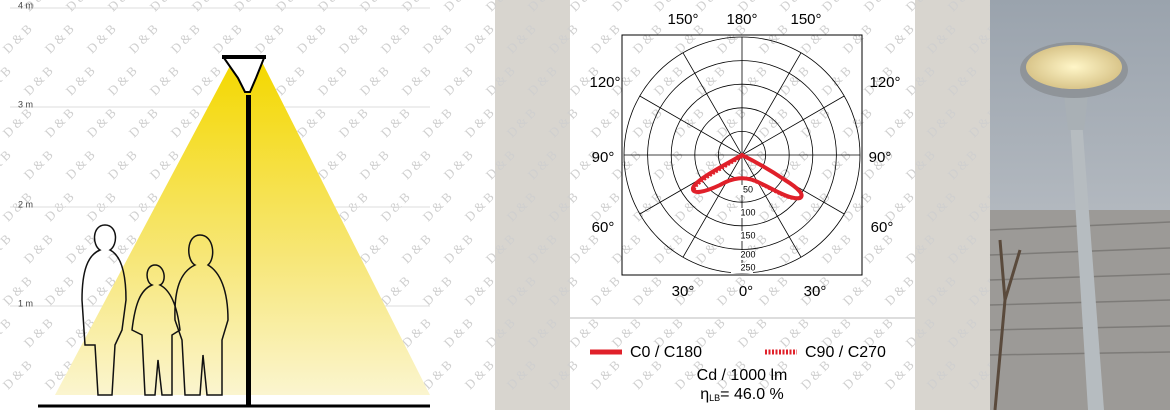 The width and height of the screenshot is (1170, 410). What do you see at coordinates (714, 398) in the screenshot?
I see `eta-sub: LB` at bounding box center [714, 398].